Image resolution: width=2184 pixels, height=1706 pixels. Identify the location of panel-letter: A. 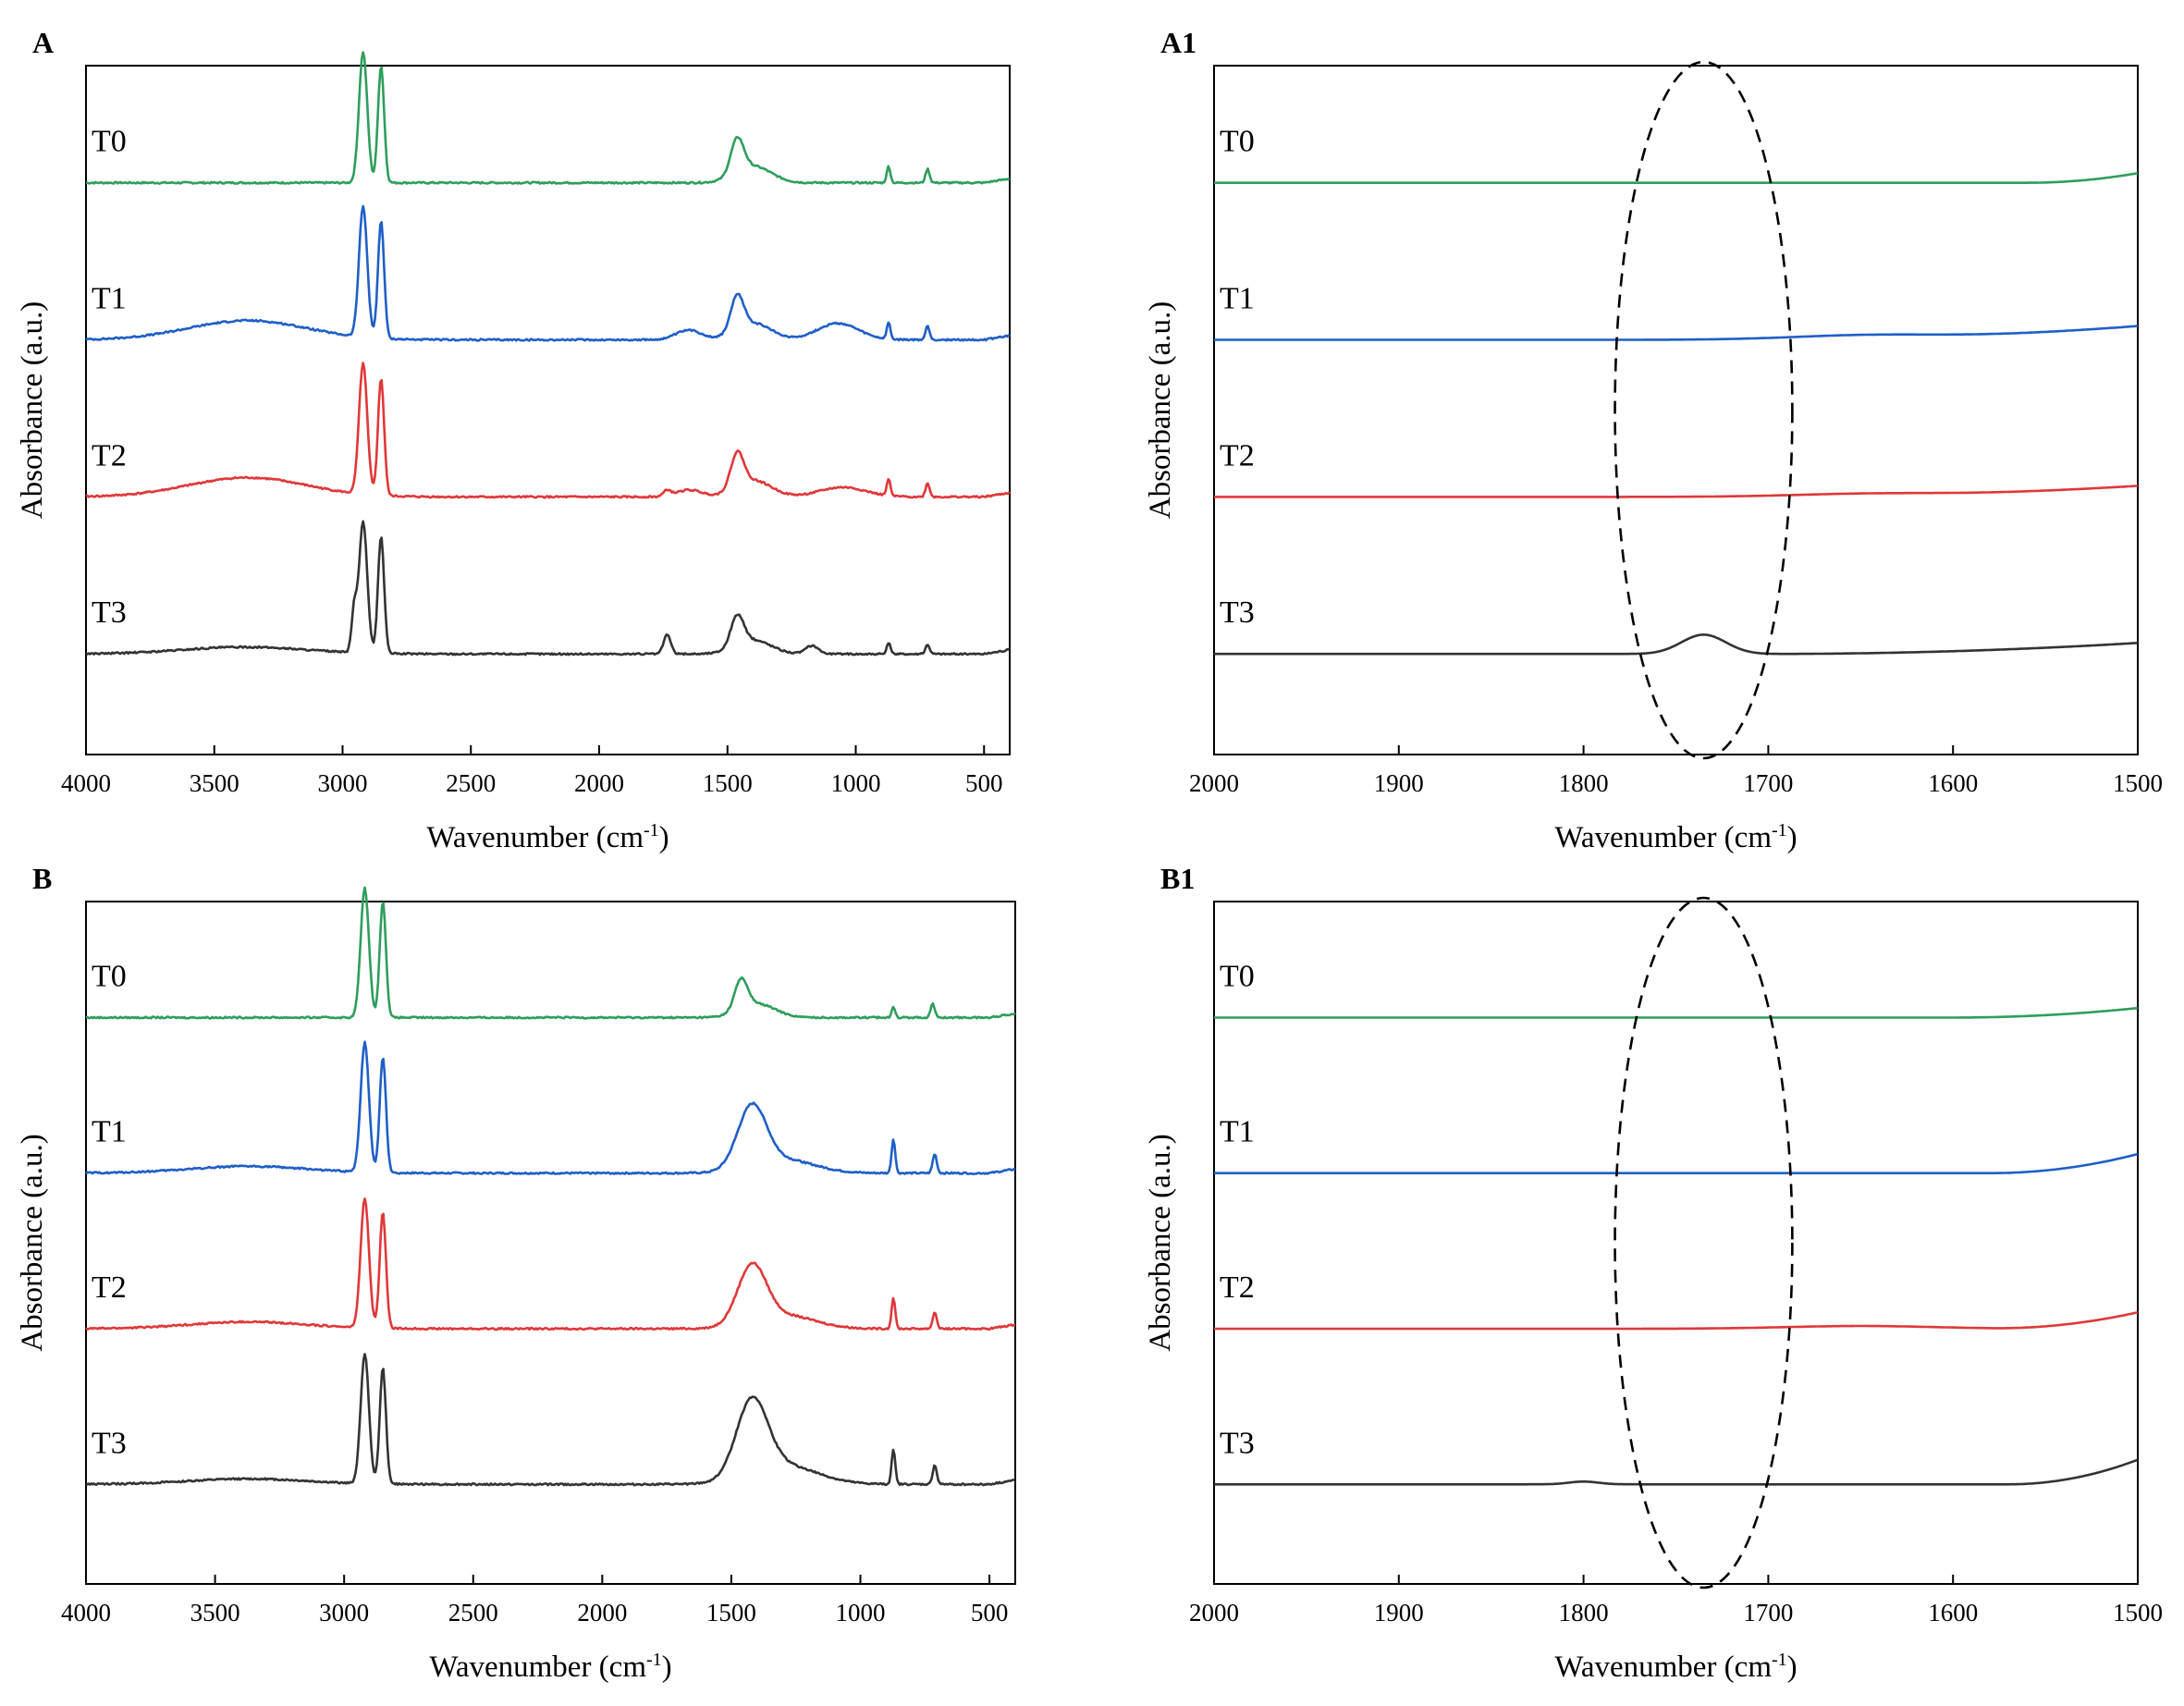
(43, 42).